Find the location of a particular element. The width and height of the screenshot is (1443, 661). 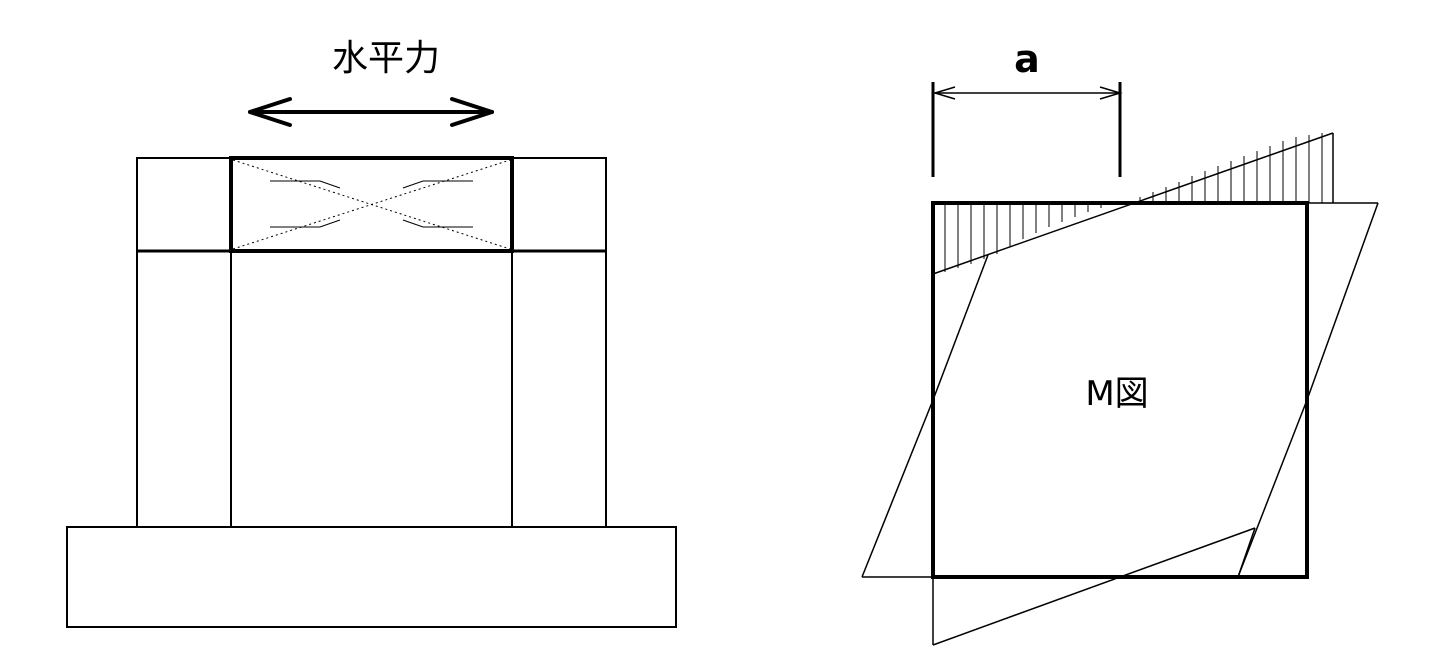

beam-element is located at coordinates (371, 204).